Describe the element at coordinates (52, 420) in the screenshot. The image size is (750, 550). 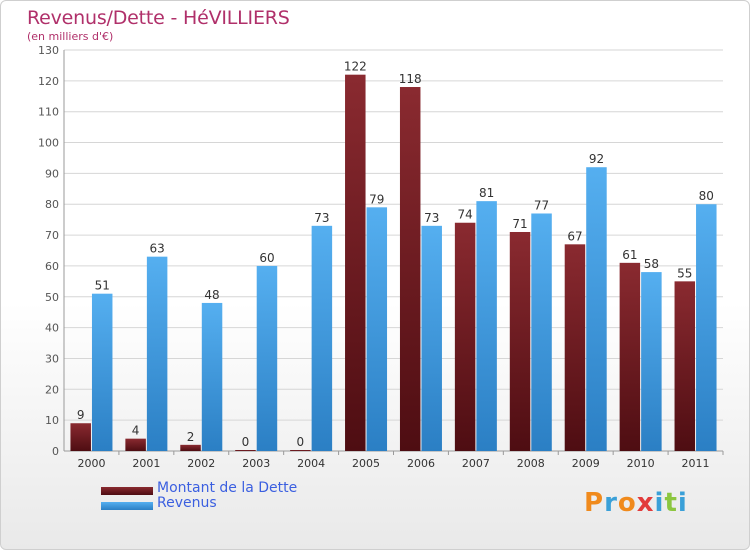
I see `y-tick-label: 10` at that location.